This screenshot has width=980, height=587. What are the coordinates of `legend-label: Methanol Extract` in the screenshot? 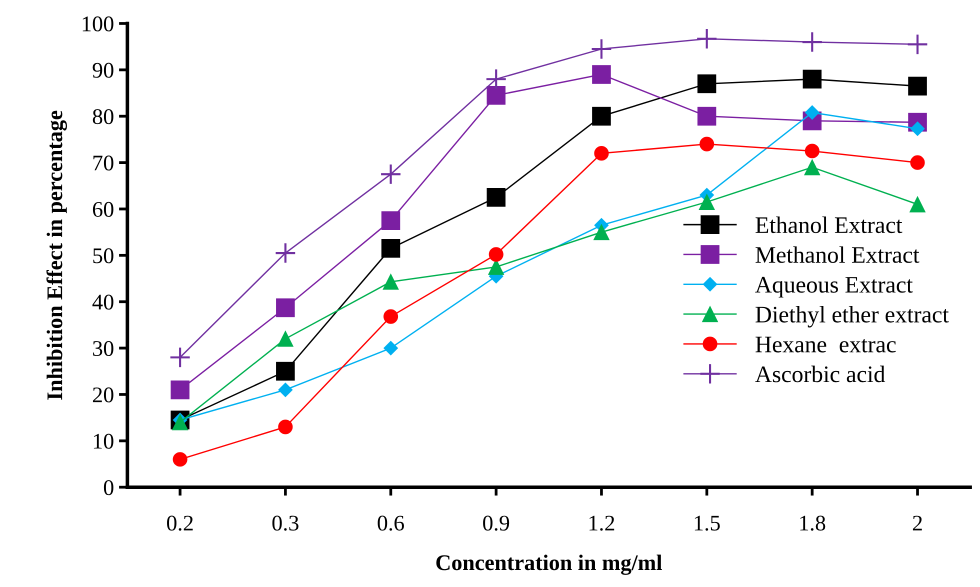 It's located at (838, 254).